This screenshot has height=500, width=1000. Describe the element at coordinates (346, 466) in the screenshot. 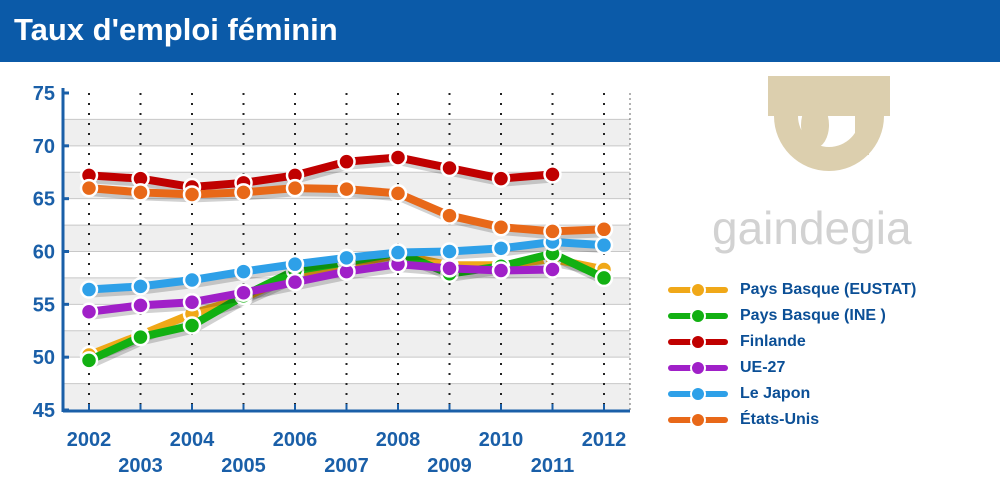

I see `x-tick-label: 2007` at that location.